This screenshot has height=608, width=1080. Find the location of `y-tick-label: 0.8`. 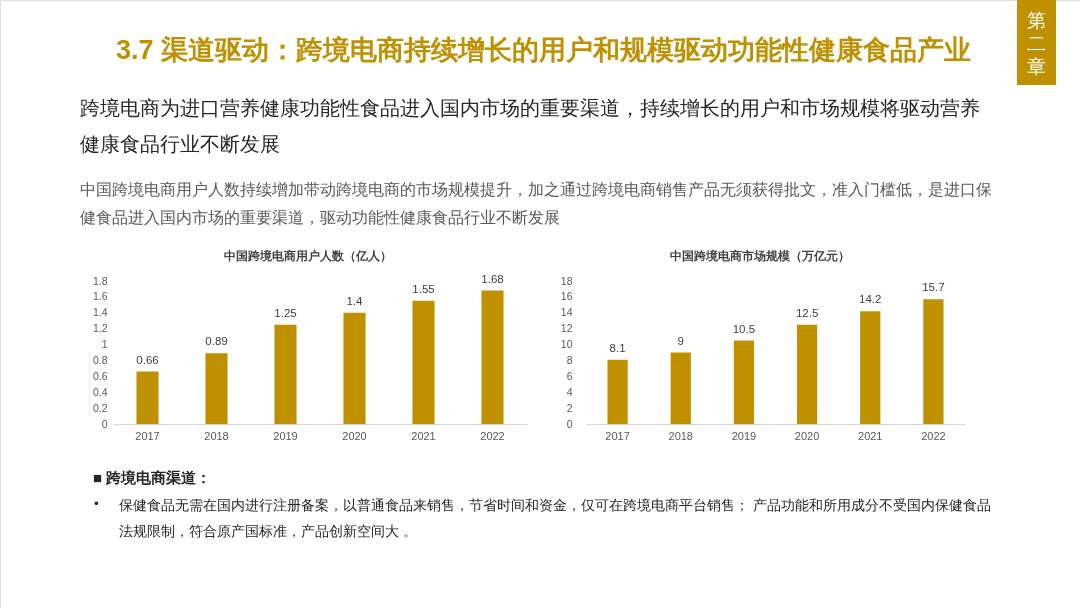

y-tick-label: 0.8 is located at coordinates (100, 359).